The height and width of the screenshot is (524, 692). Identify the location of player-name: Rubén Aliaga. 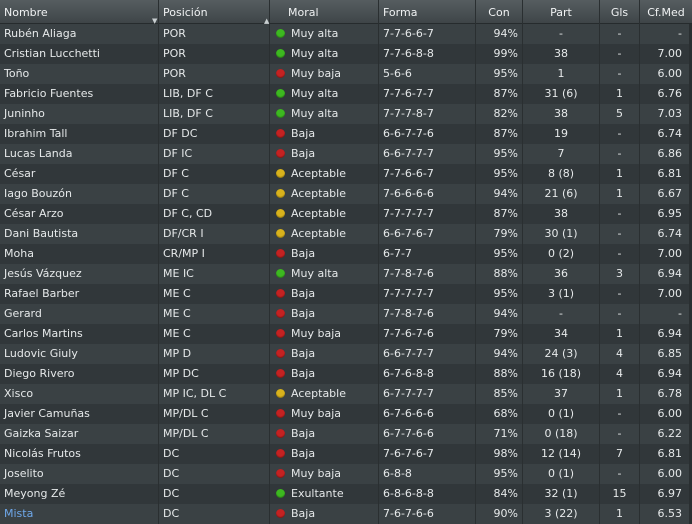
(40, 33).